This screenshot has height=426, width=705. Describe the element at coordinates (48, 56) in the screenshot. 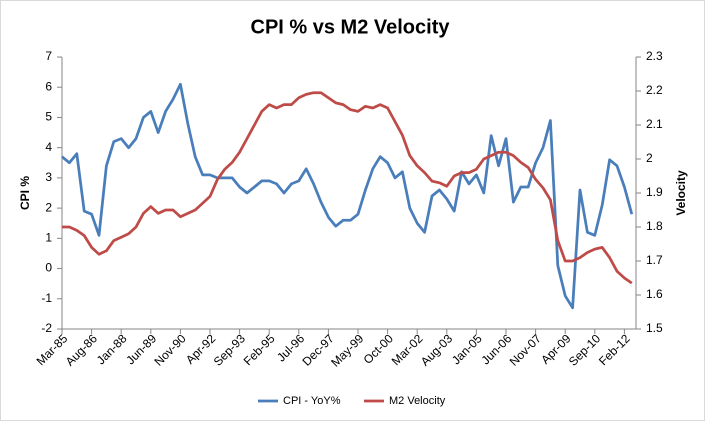

I see `y-tick-label: 7` at that location.